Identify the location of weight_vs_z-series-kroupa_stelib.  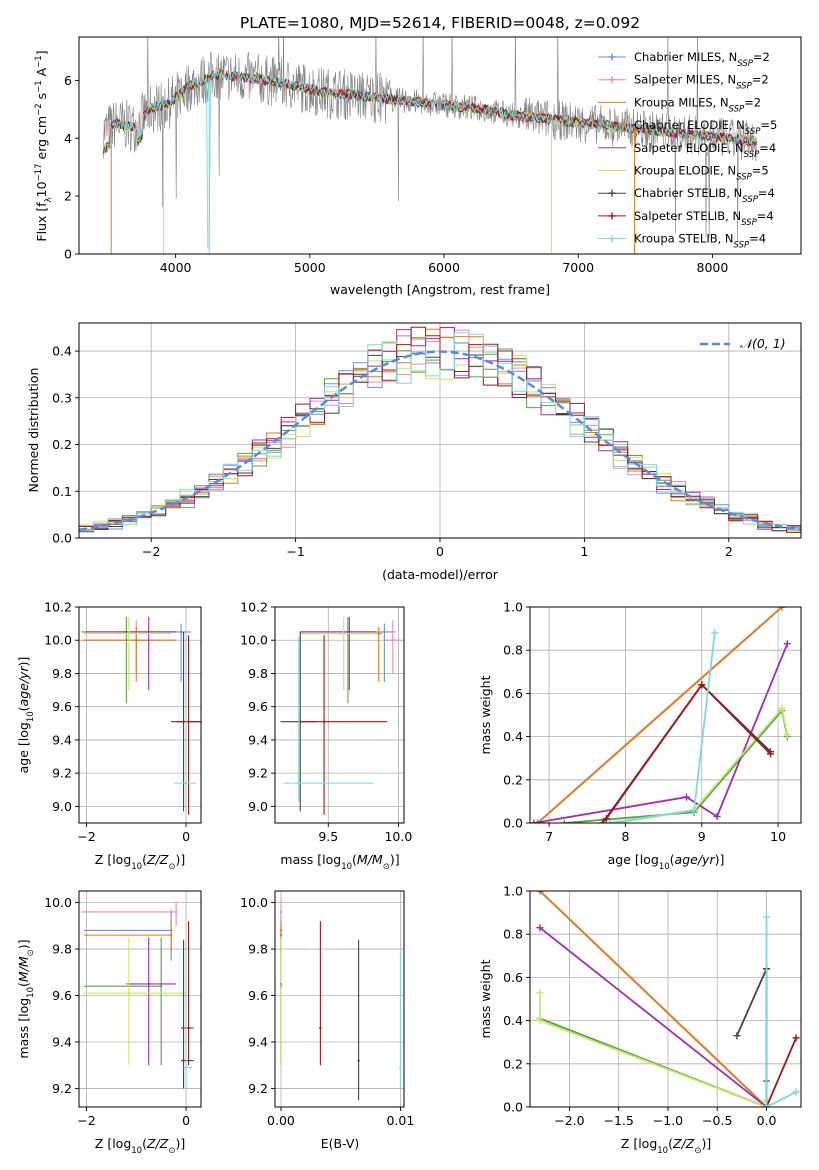
(781, 1011).